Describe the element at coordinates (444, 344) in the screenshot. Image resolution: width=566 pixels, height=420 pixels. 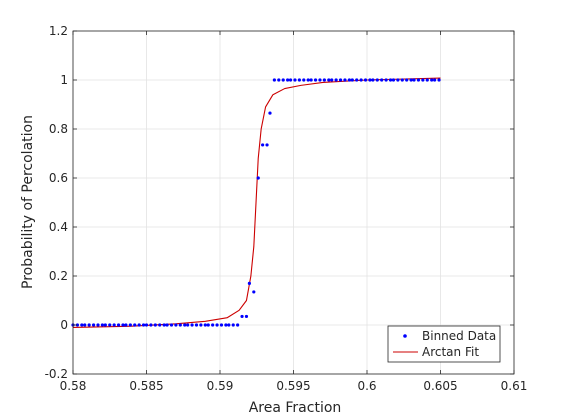
I see `legend: Binned Data Arctan Fit` at that location.